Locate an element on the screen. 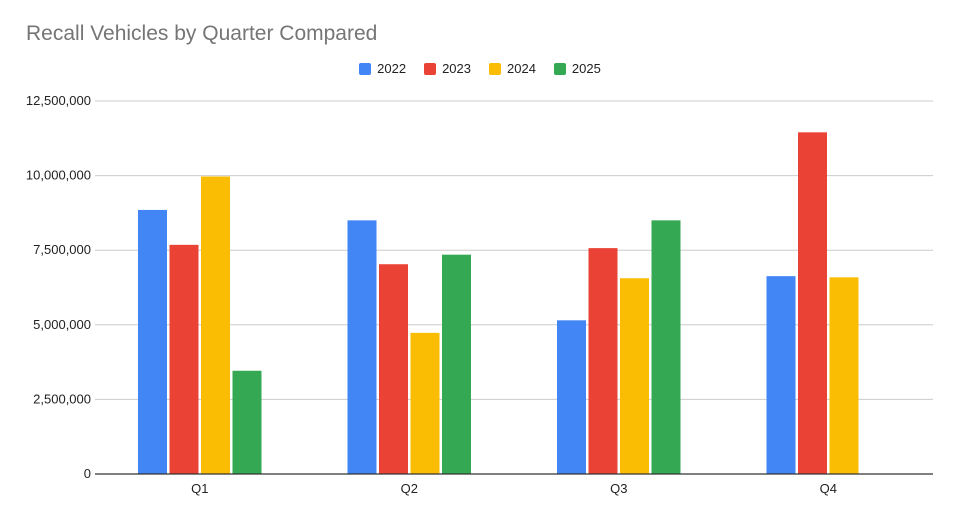 The image size is (960, 520). x-tick-label: Q2 is located at coordinates (409, 488).